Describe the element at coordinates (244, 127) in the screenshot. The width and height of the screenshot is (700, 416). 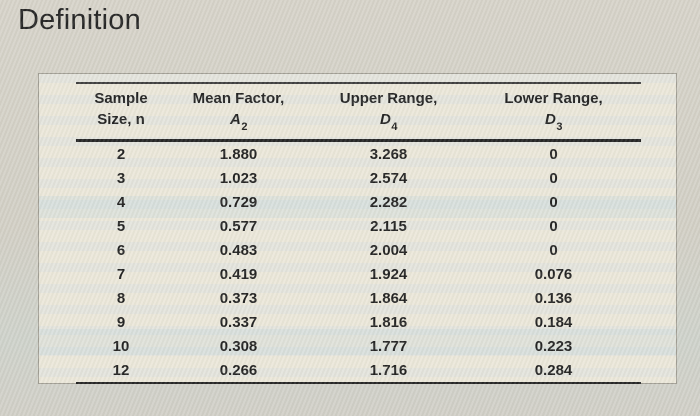
I see `symbol-subscript: 2` at that location.